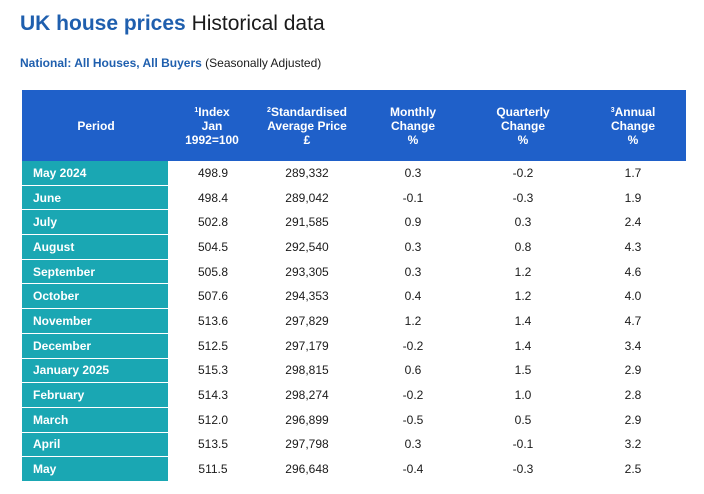 Image resolution: width=704 pixels, height=494 pixels. Describe the element at coordinates (413, 125) in the screenshot. I see `column-header-monthly-change: Monthly Change%` at that location.